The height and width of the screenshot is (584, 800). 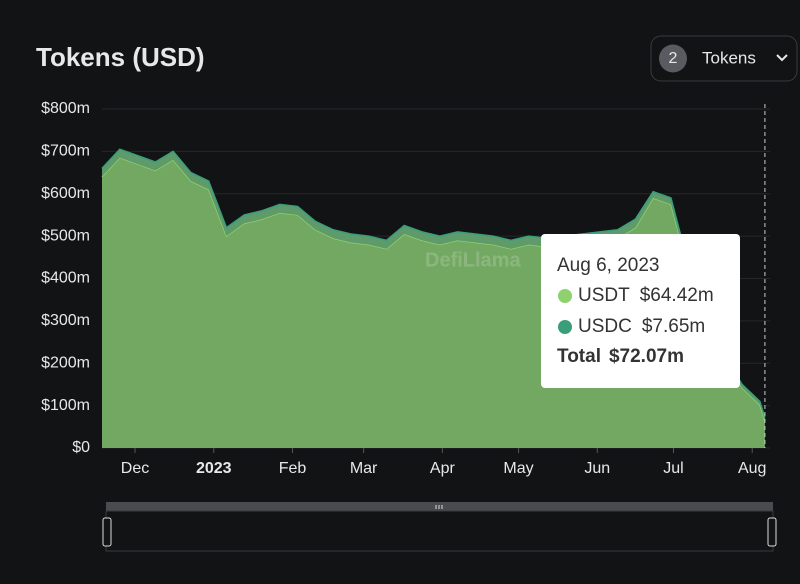 What do you see at coordinates (439, 527) in the screenshot?
I see `range-slider` at bounding box center [439, 527].